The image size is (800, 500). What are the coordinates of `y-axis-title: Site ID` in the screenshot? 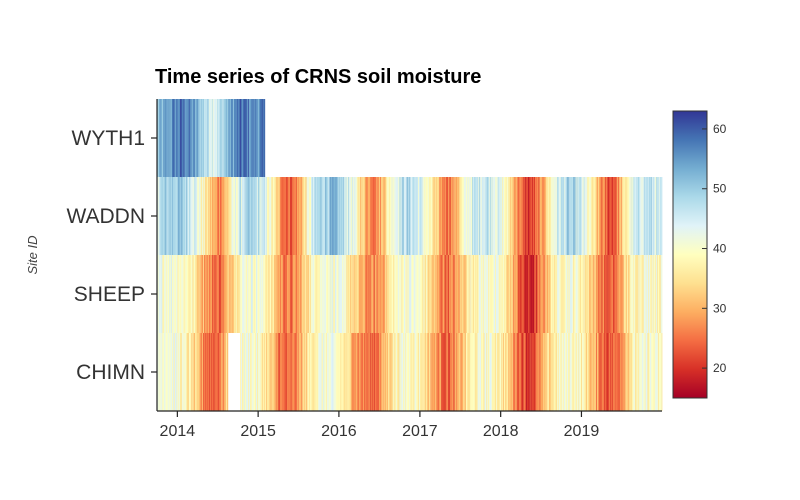 It's located at (32, 254).